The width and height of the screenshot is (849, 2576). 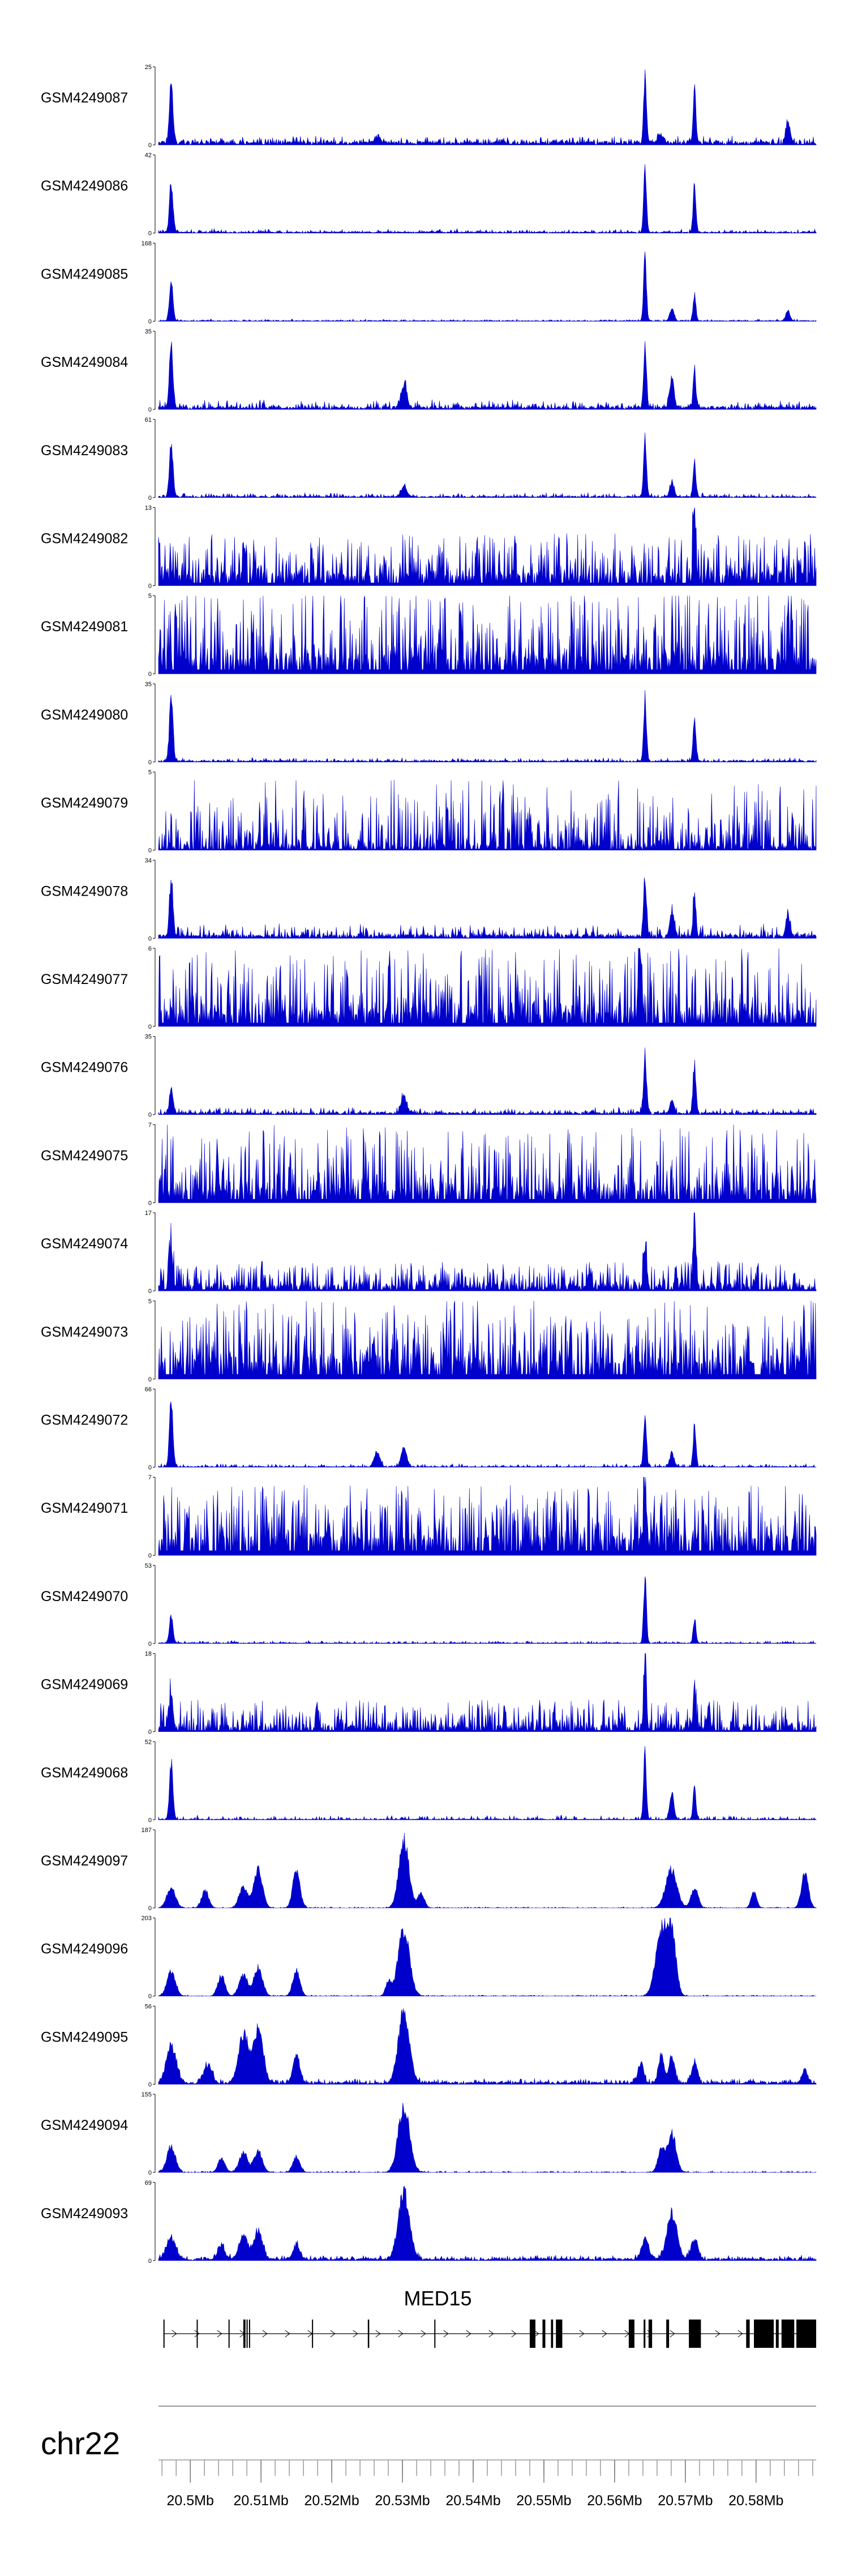 What do you see at coordinates (84, 715) in the screenshot?
I see `track-label: GSM4249080` at bounding box center [84, 715].